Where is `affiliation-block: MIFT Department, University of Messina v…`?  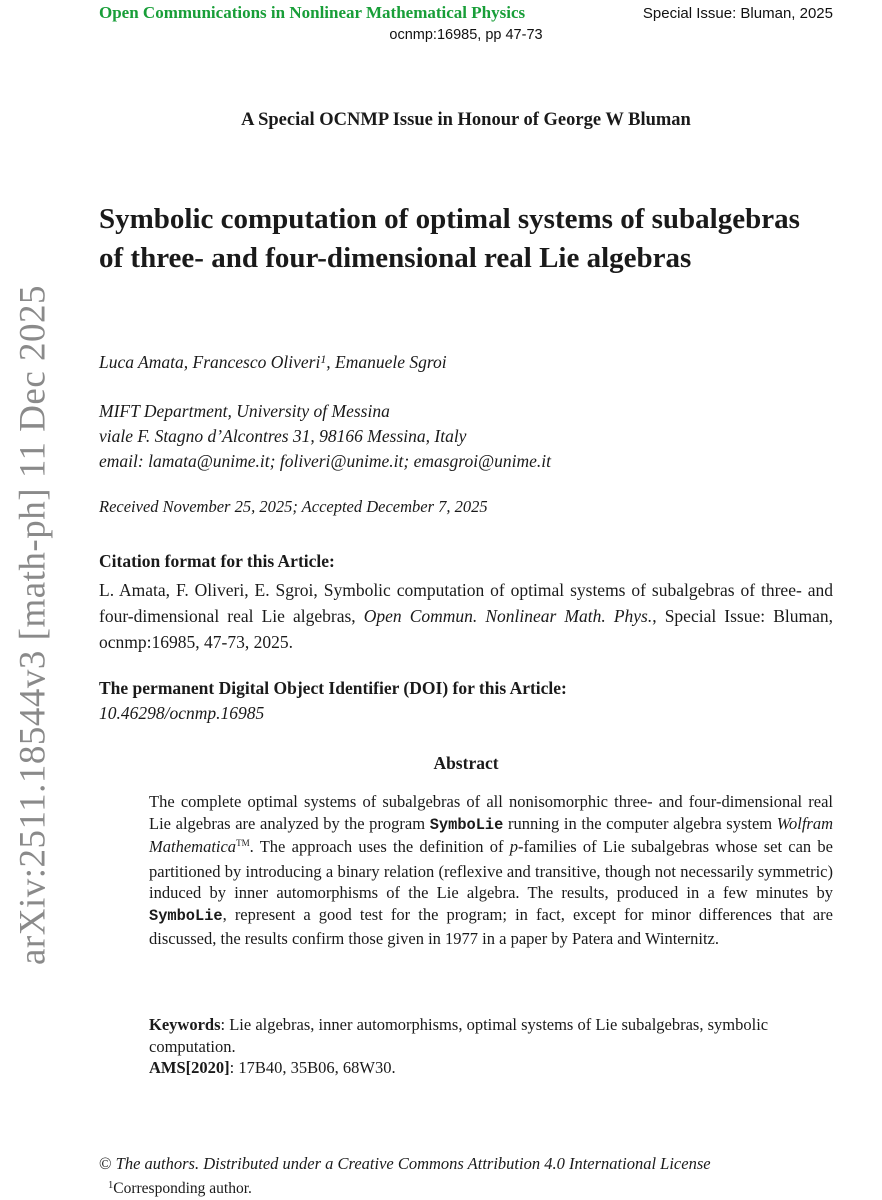 affiliation-block: MIFT Department, University of Messina v… is located at coordinates (466, 436).